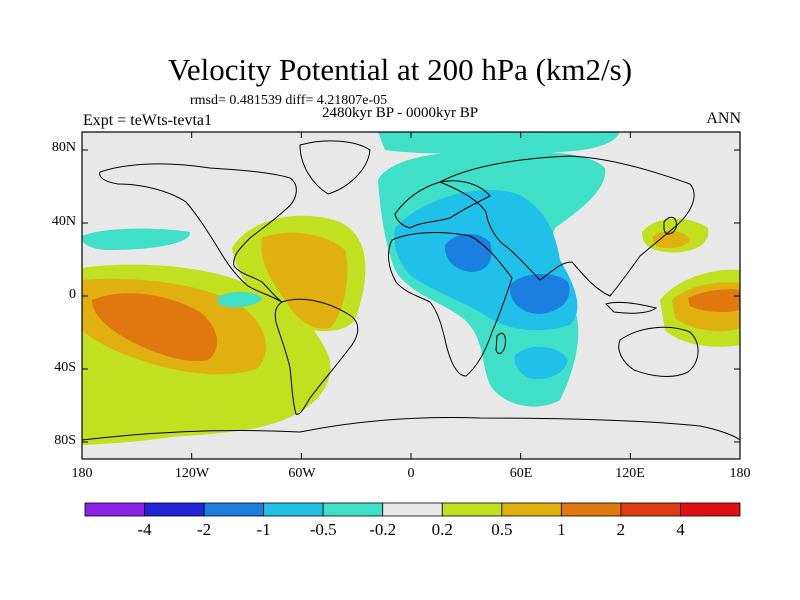 The width and height of the screenshot is (800, 600). What do you see at coordinates (442, 529) in the screenshot?
I see `colorbar-label: 0.2` at bounding box center [442, 529].